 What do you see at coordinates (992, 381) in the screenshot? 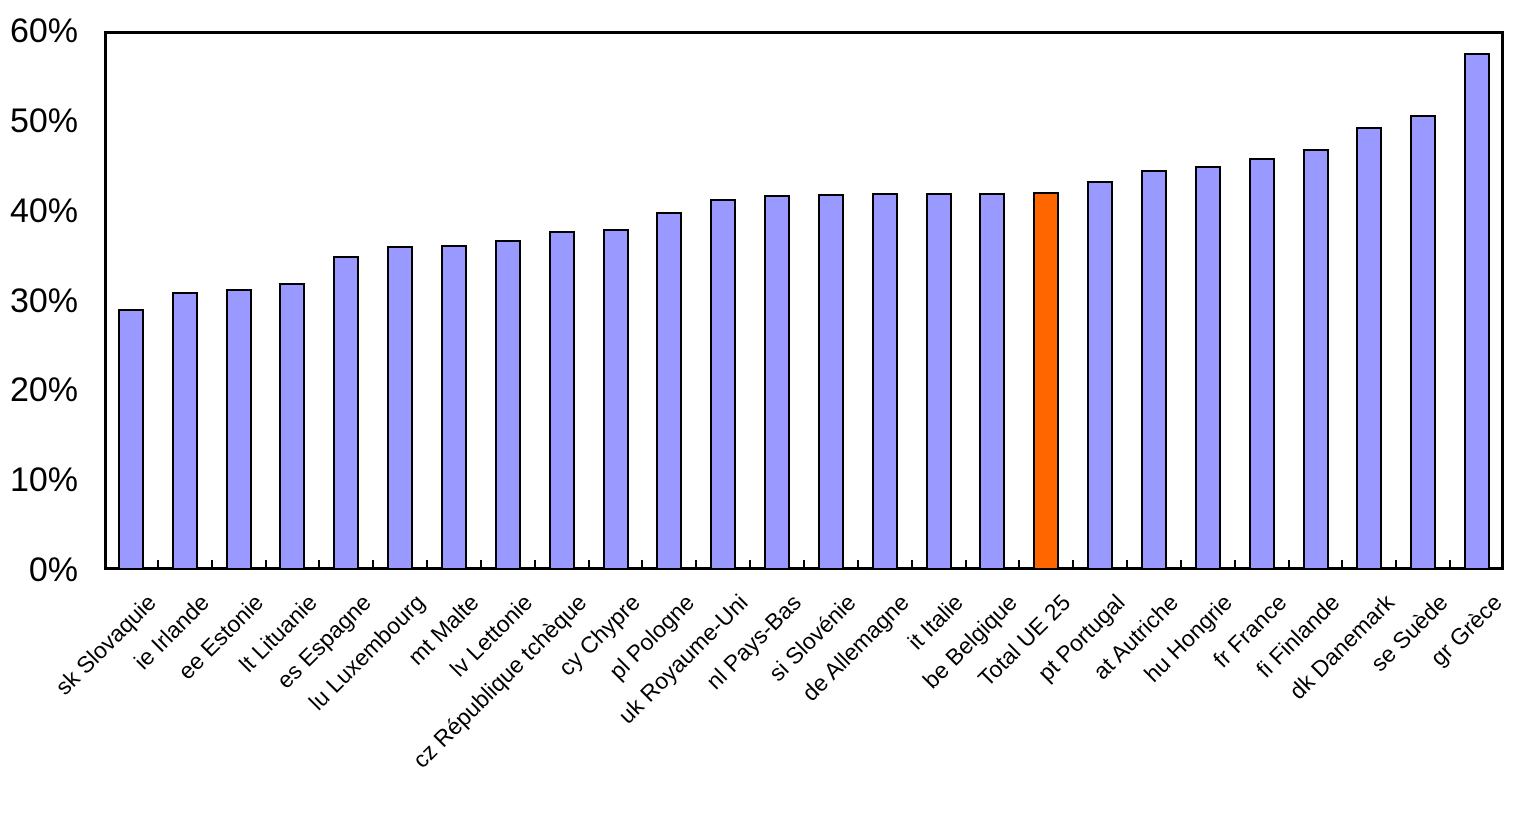
I see `bar-be-belgique` at bounding box center [992, 381].